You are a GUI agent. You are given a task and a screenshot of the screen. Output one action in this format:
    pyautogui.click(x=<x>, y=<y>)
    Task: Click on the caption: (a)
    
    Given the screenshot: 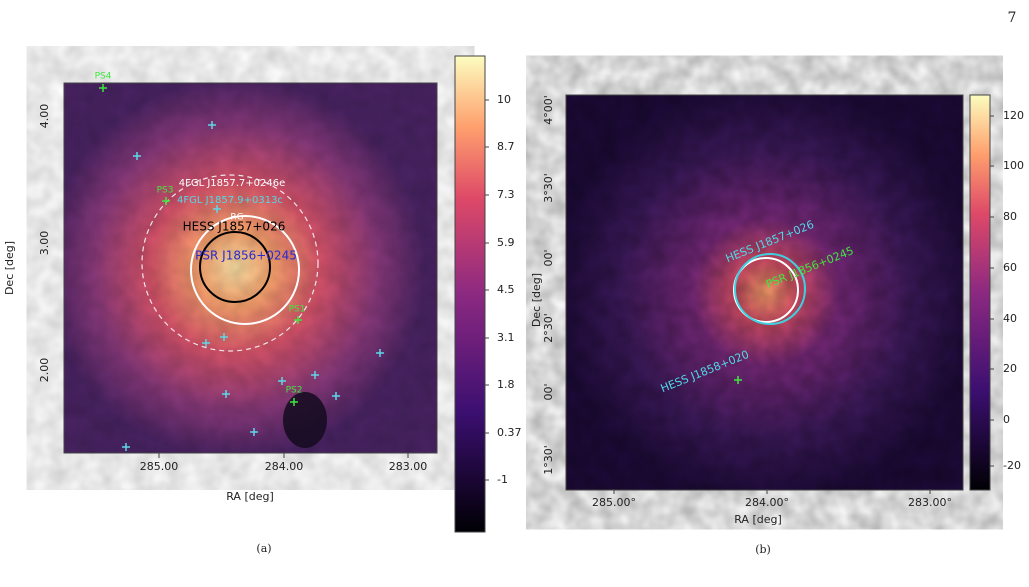 What is the action you would take?
    pyautogui.click(x=263, y=548)
    